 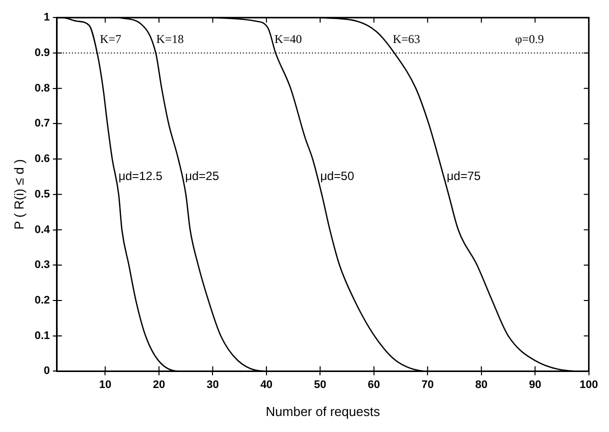 What do you see at coordinates (170, 39) in the screenshot?
I see `annotation: K=18` at bounding box center [170, 39].